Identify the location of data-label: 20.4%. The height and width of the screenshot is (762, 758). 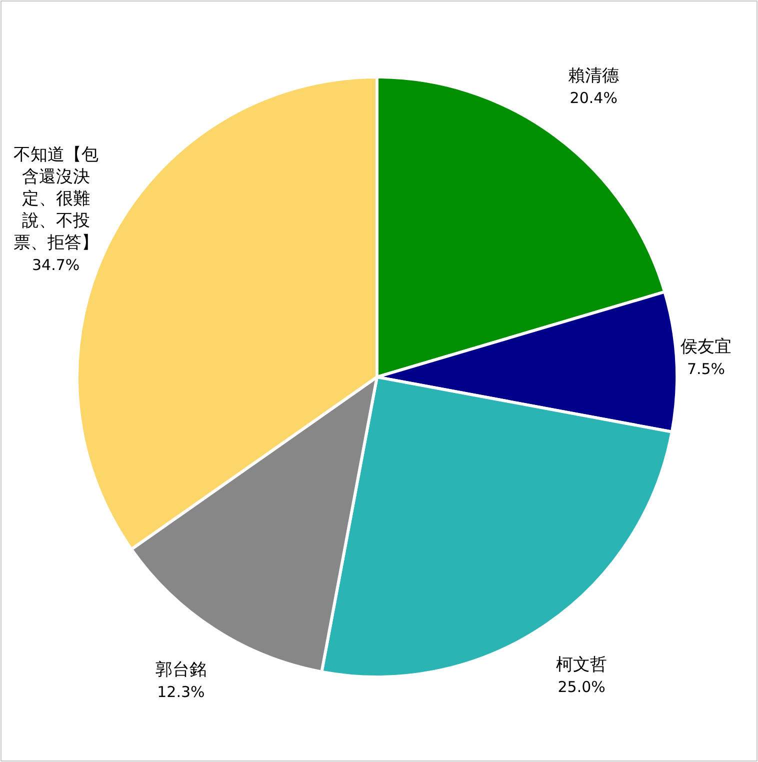
(593, 98).